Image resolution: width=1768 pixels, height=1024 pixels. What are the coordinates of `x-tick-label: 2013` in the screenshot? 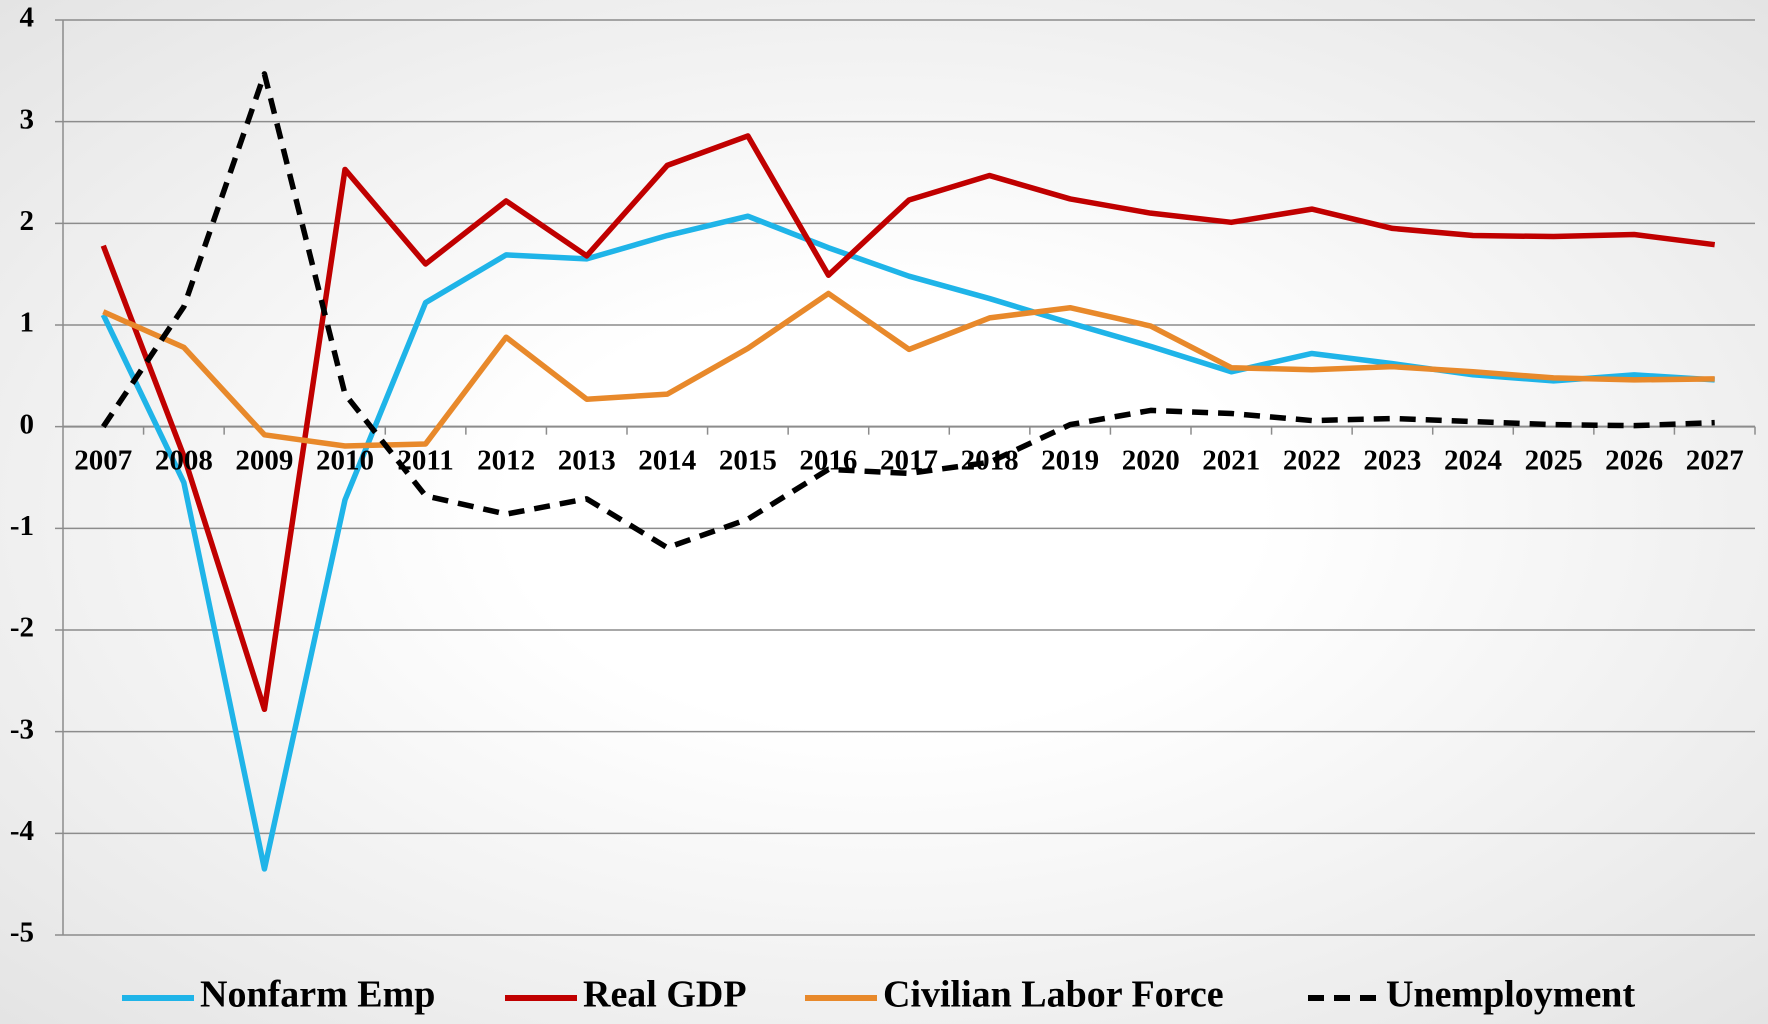 It's located at (587, 460).